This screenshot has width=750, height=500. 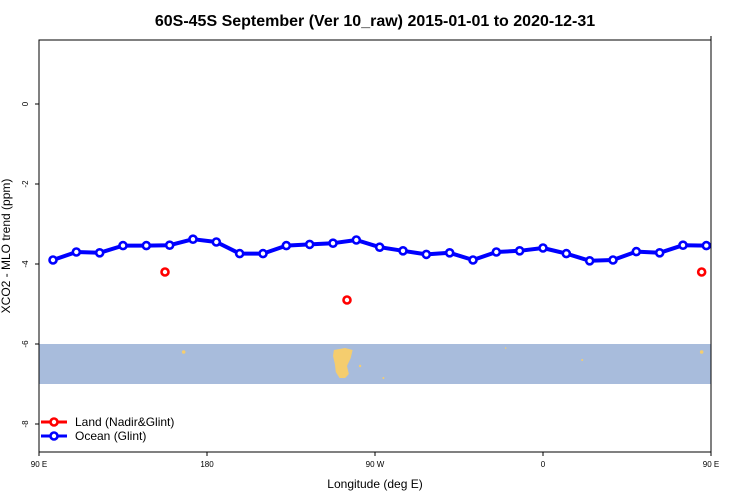 What do you see at coordinates (343, 363) in the screenshot?
I see `south-america-tip` at bounding box center [343, 363].